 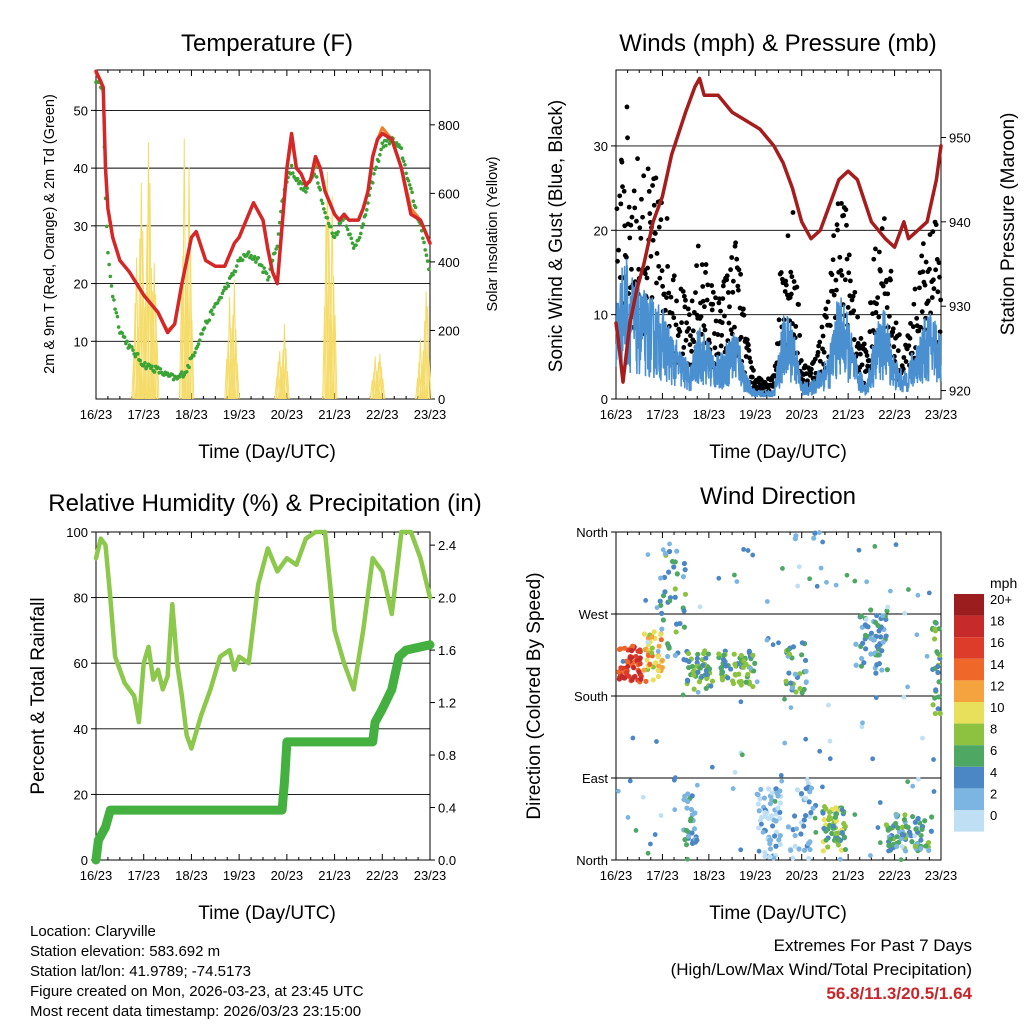 What do you see at coordinates (534, 695) in the screenshot?
I see `wind-direction-ylabel: Direction (Colored By Speed)` at bounding box center [534, 695].